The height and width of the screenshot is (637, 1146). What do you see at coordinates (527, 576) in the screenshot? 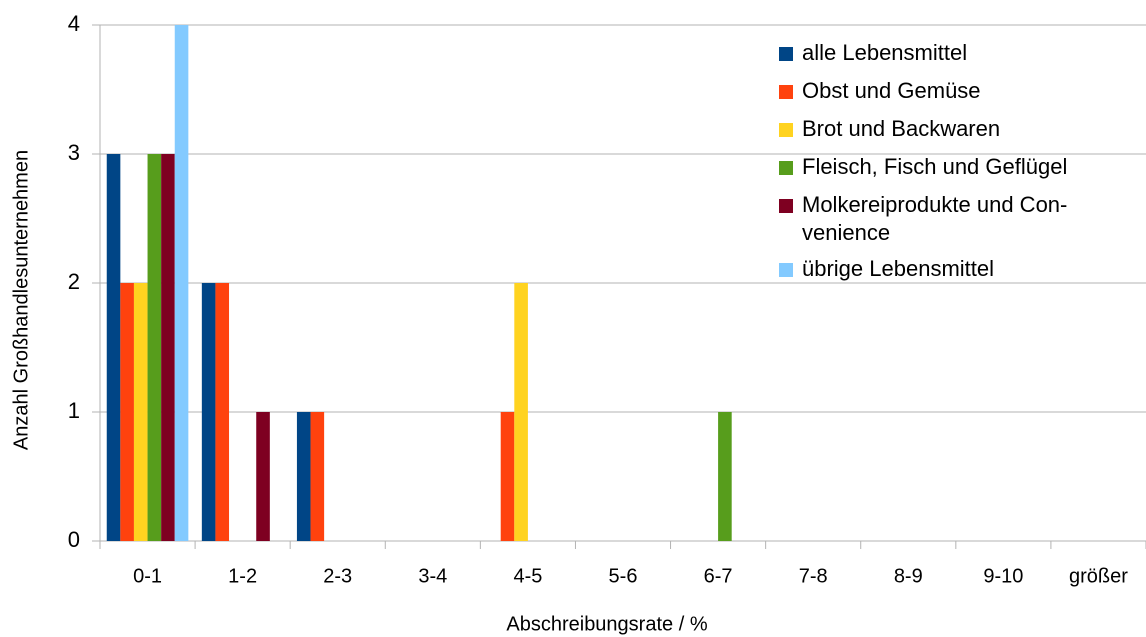
I see `x-tick-label: 4-5` at bounding box center [527, 576].